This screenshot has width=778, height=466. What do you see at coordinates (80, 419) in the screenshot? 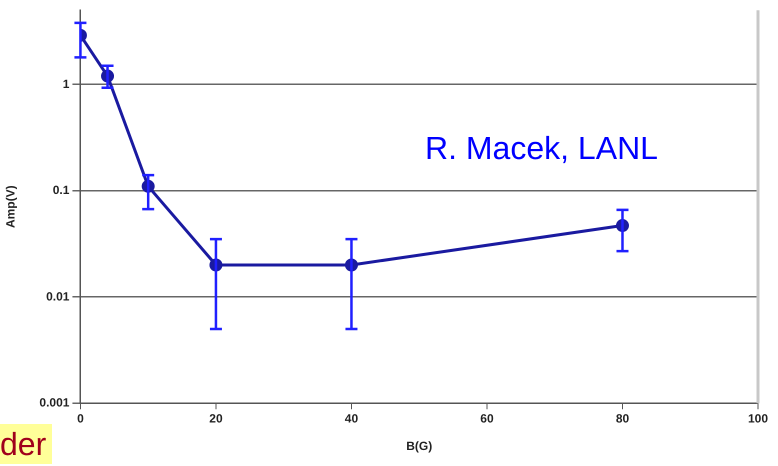
I see `x-tick-label: 0` at bounding box center [80, 419].